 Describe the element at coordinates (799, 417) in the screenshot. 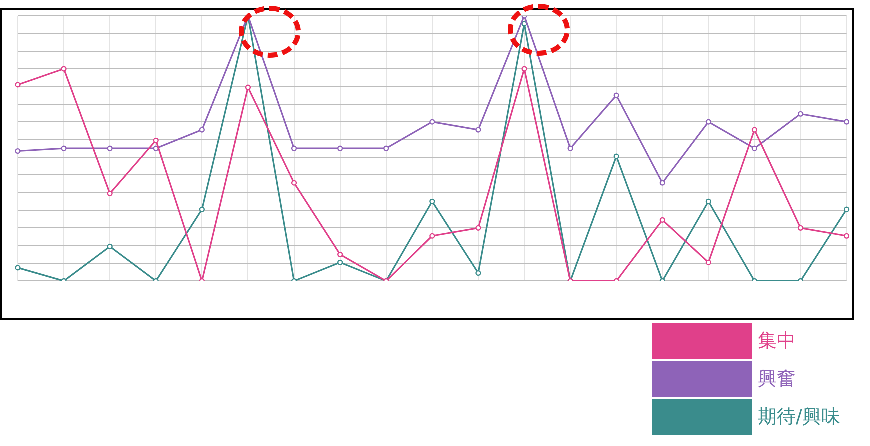

I see `text: 期待/興味` at that location.